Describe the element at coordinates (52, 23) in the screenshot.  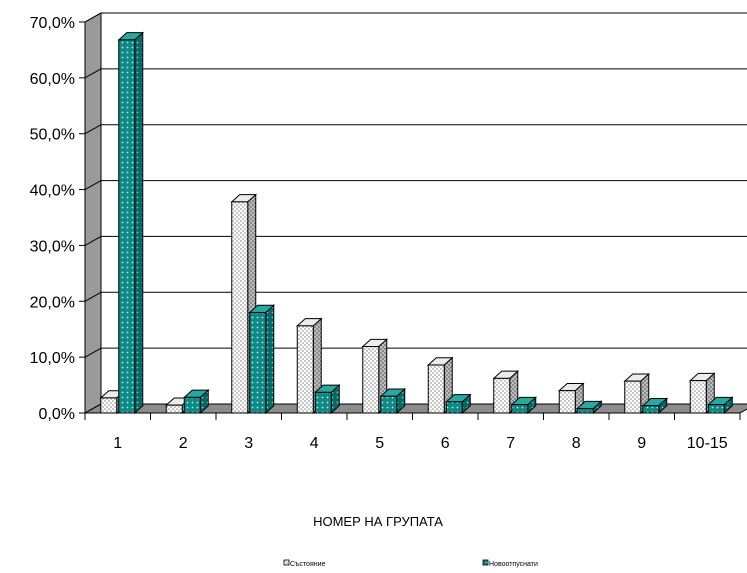
I see `y-tick-label: 70,0%` at that location.